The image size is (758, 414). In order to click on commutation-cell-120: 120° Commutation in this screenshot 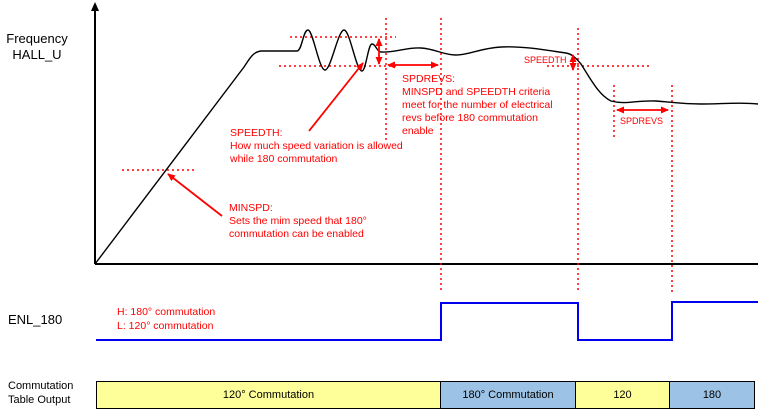, I will do `click(268, 395)`.